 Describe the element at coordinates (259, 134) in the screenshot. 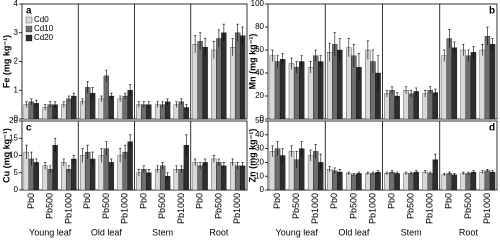

I see `y-tick-label: 40` at that location.